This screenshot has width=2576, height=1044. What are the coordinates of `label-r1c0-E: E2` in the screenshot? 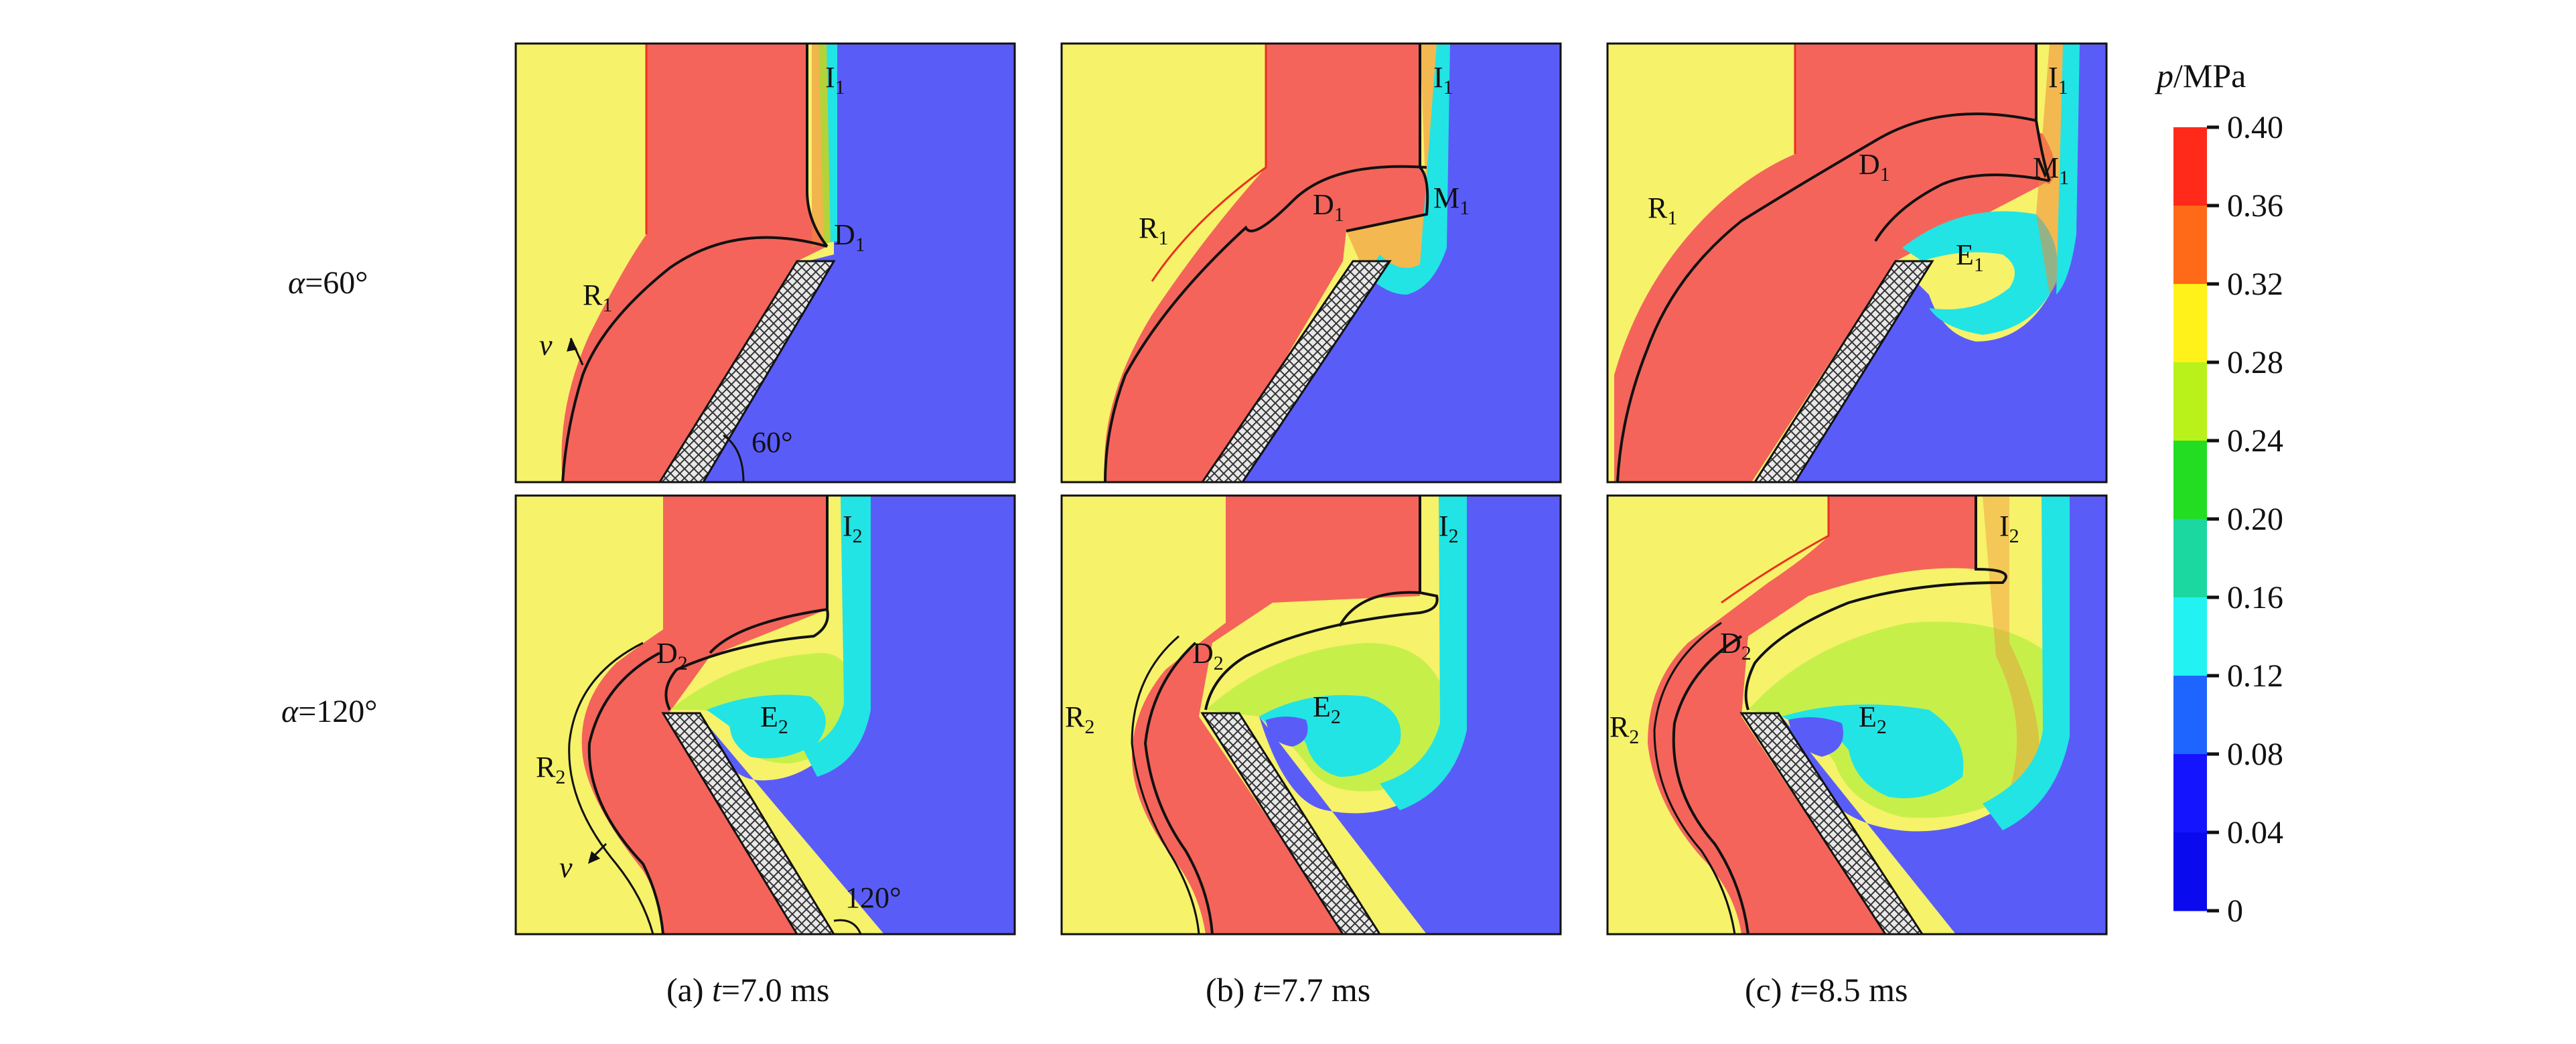 It's located at (774, 719).